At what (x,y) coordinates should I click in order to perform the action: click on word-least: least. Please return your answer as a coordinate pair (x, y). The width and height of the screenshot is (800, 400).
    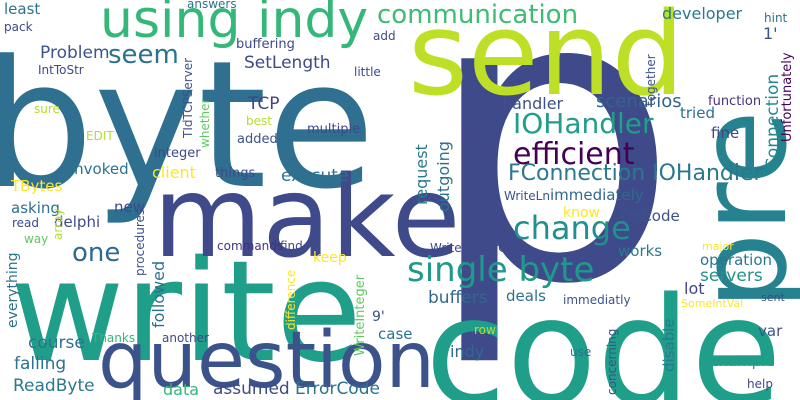
    Looking at the image, I should click on (22, 9).